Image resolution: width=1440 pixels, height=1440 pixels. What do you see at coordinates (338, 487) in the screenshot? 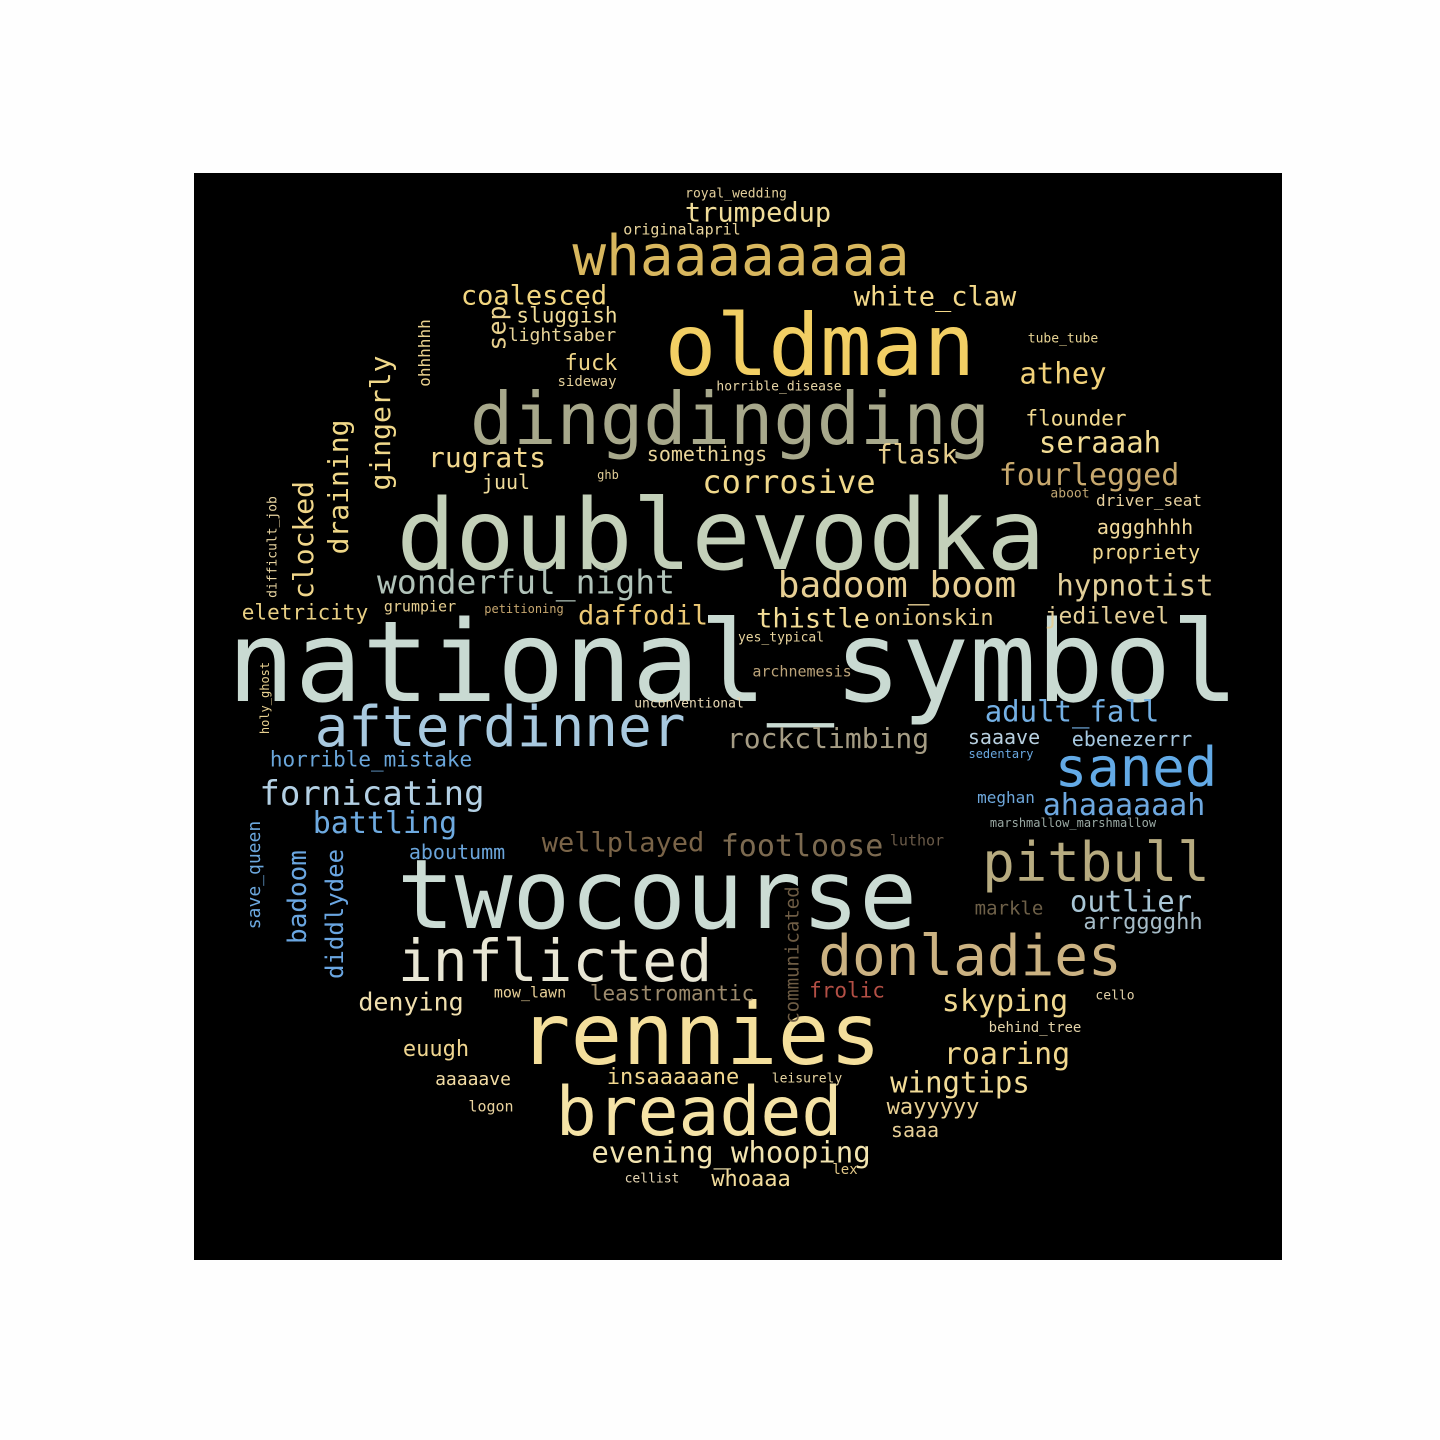
I see `word-draining: draining` at bounding box center [338, 487].